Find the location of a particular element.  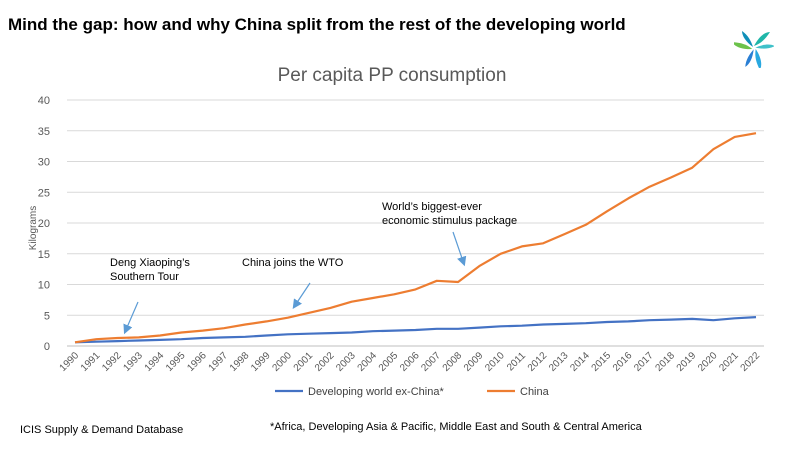

x-tick-label: 2007 is located at coordinates (431, 362).